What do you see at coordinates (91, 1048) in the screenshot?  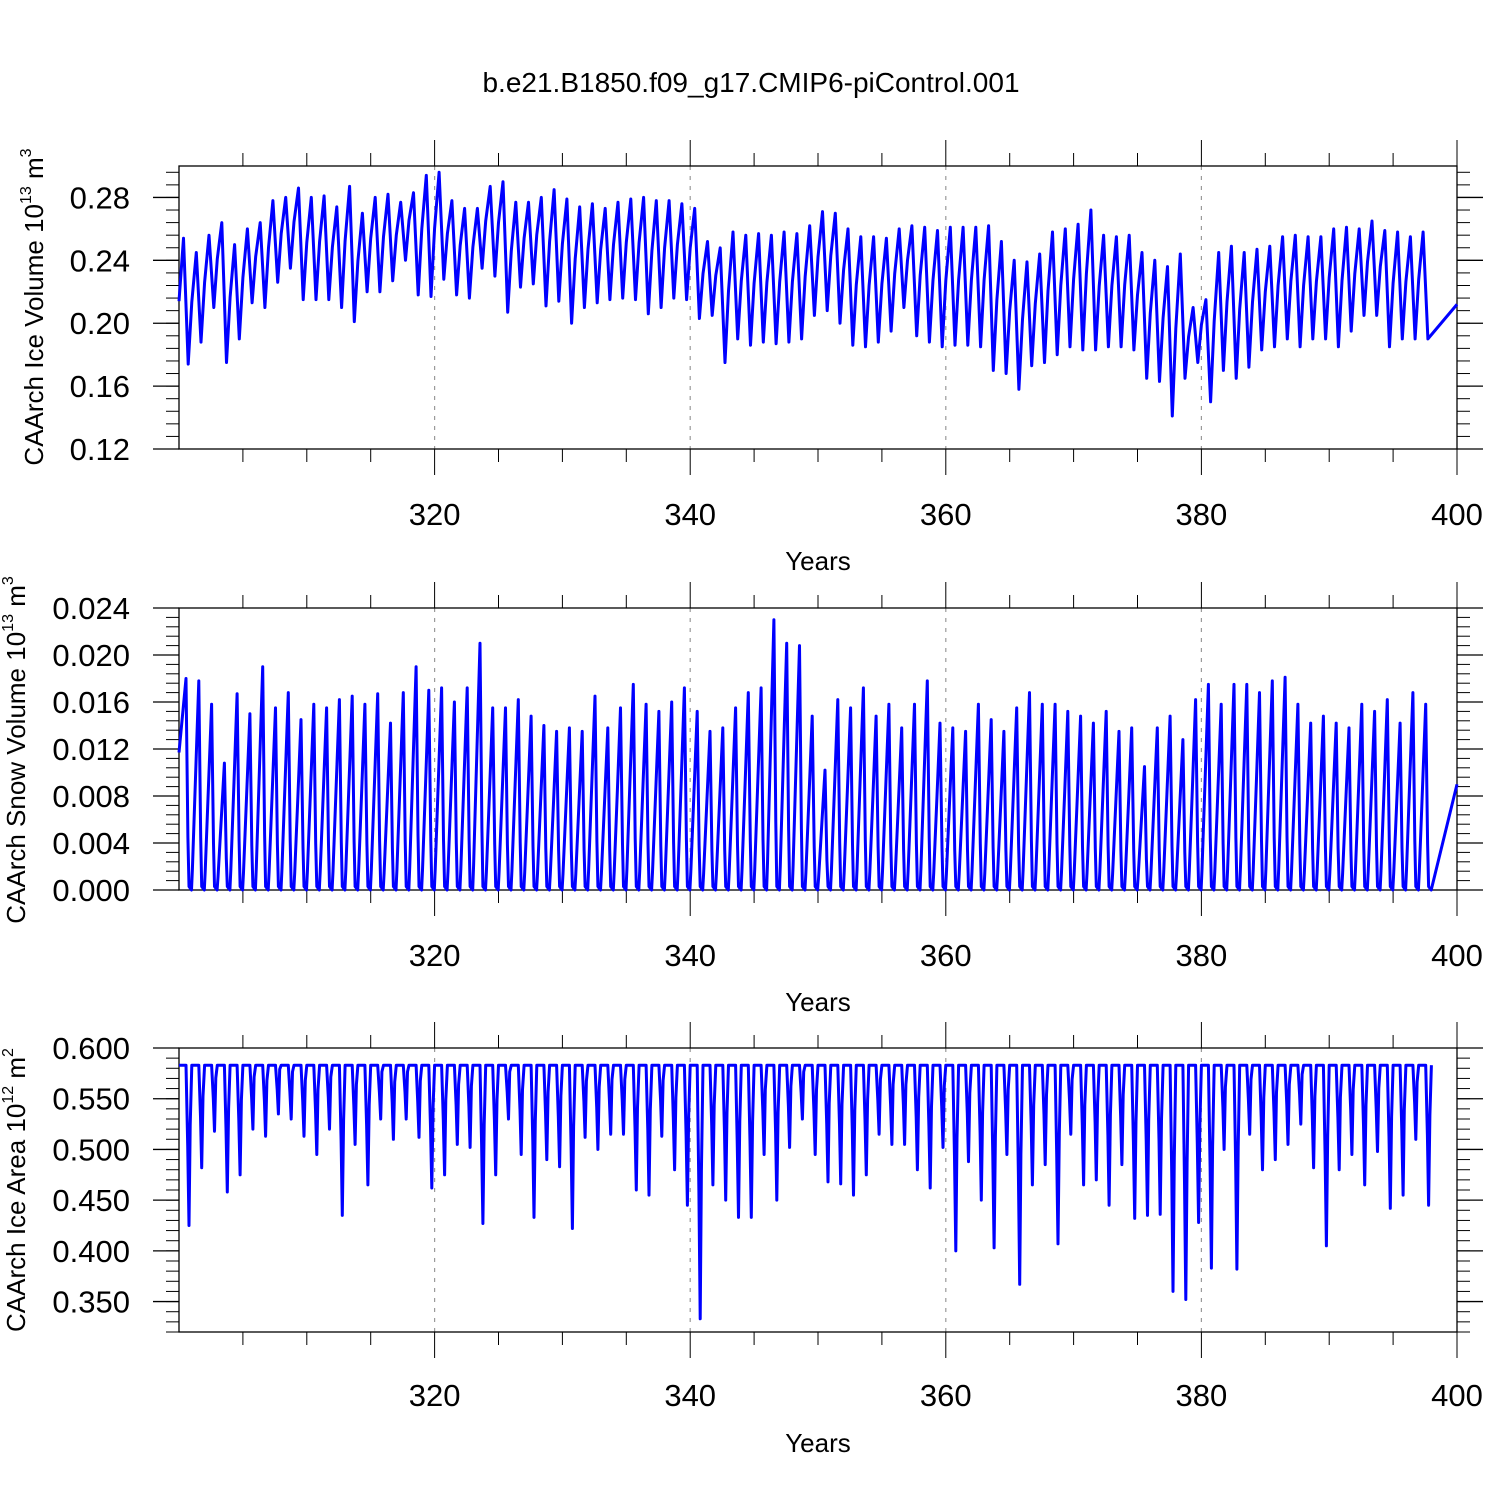 I see `y-tick-label: 0.600` at bounding box center [91, 1048].